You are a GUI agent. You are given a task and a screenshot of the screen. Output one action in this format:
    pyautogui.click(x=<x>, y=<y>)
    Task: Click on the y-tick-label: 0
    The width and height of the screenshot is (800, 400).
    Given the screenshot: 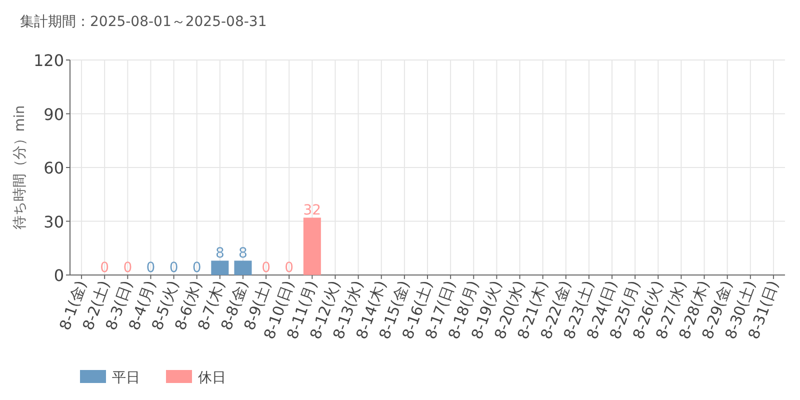 What is the action you would take?
    pyautogui.click(x=59, y=275)
    